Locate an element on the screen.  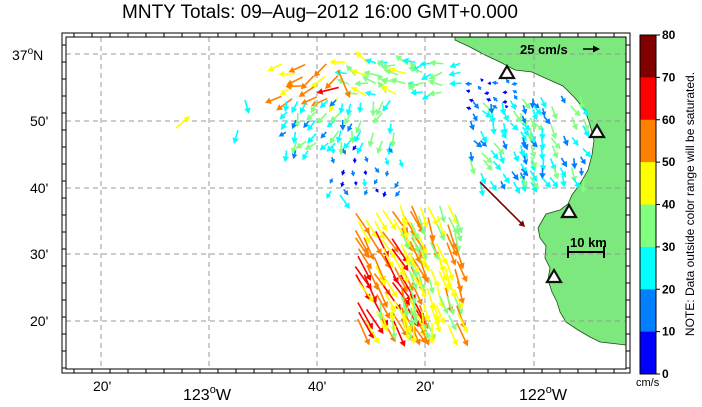
y-tick-label: 37oN is located at coordinates (27, 54).